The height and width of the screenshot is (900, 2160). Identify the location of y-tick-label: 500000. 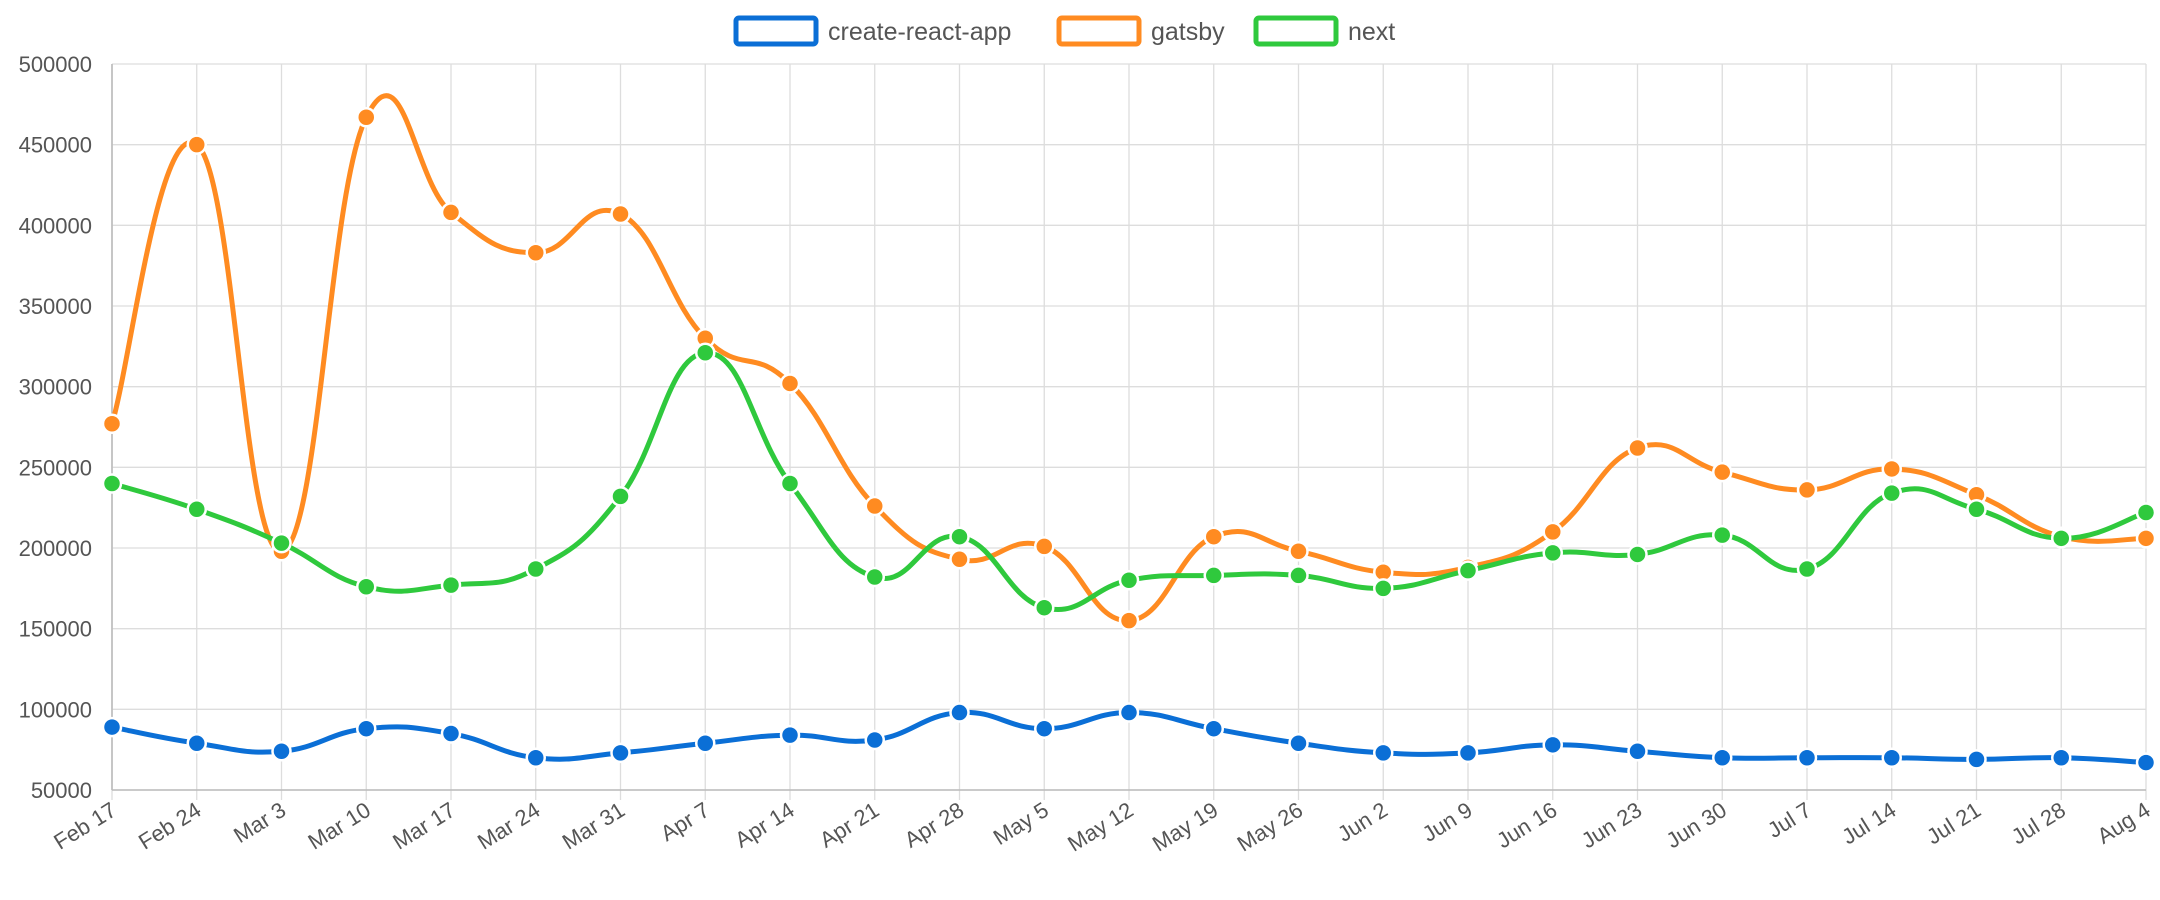
(55, 64).